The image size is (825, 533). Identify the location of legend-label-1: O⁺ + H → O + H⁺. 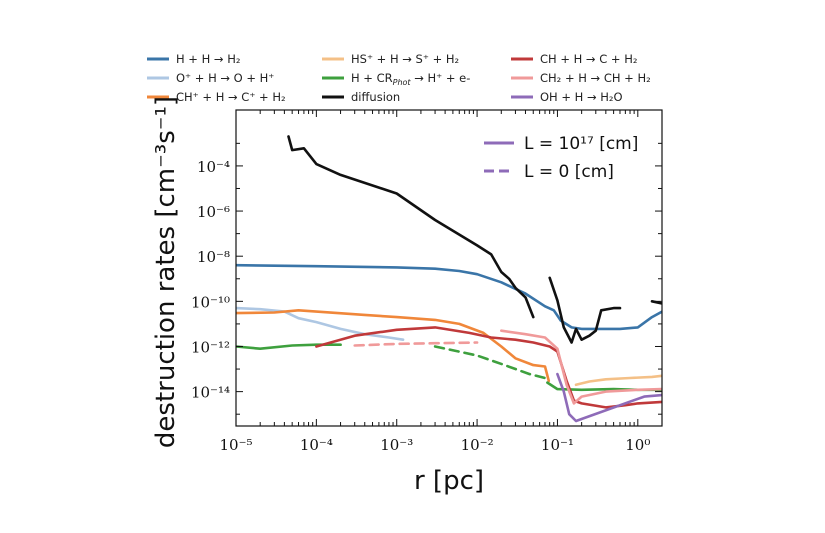
(225, 78).